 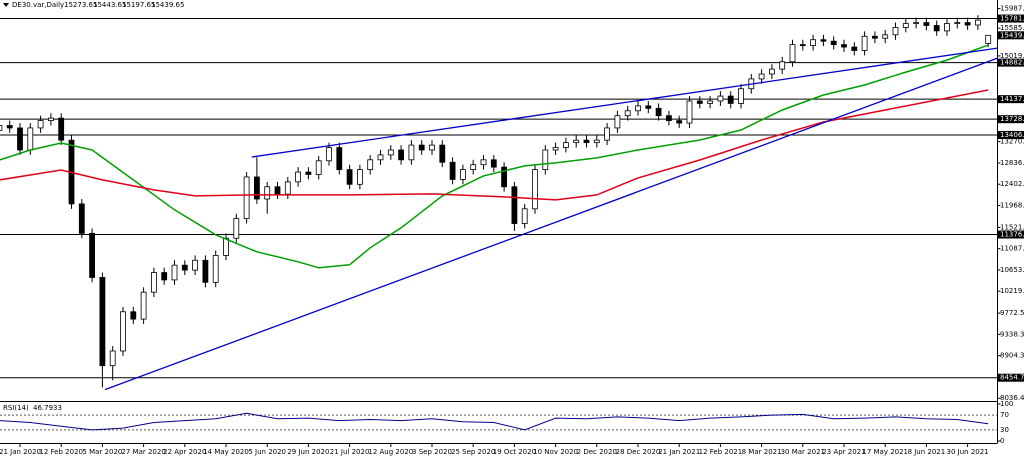 What do you see at coordinates (143, 452) in the screenshot?
I see `x-tick-label: 27 Mar 2020` at bounding box center [143, 452].